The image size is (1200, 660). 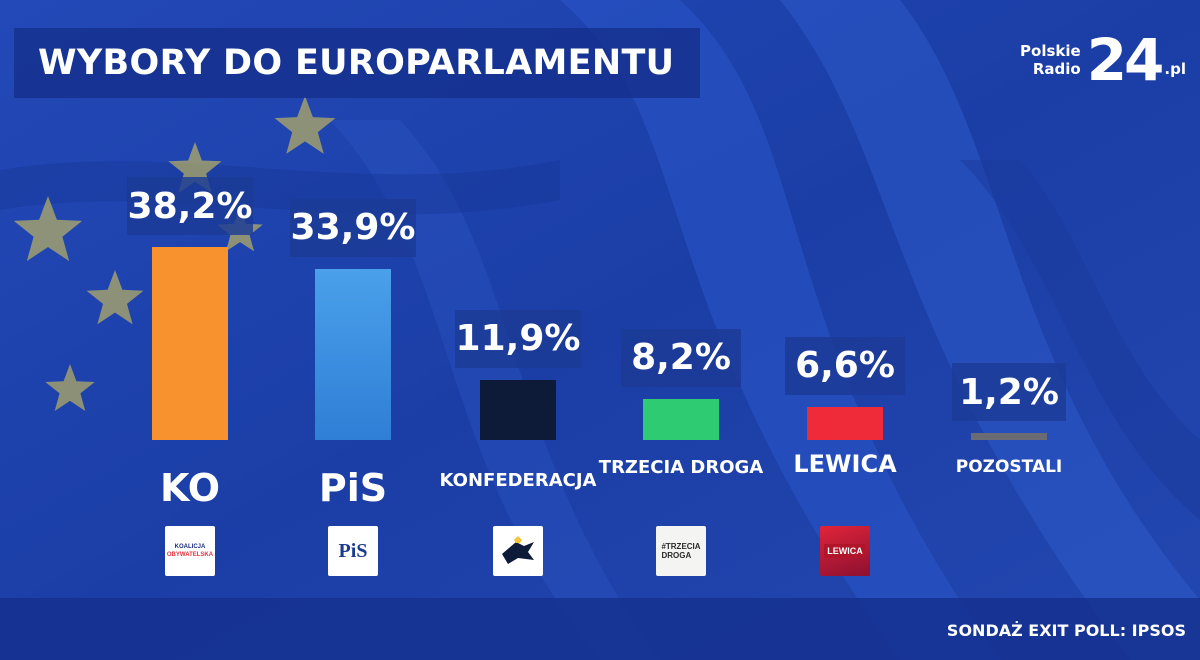 I want to click on polskie-radio-24-logo: Polskie Radio 24 .pl, so click(x=1103, y=60).